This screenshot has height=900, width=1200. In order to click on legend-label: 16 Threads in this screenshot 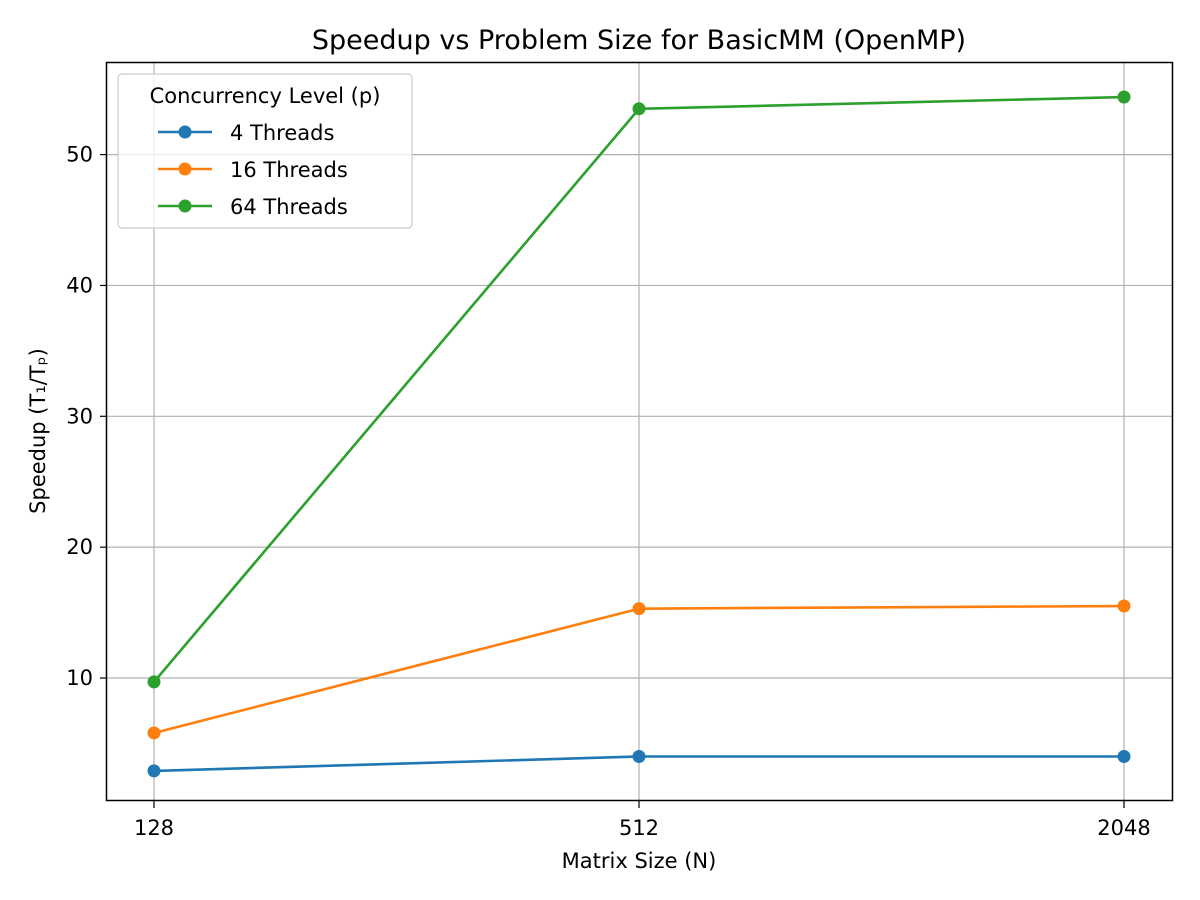, I will do `click(289, 170)`.